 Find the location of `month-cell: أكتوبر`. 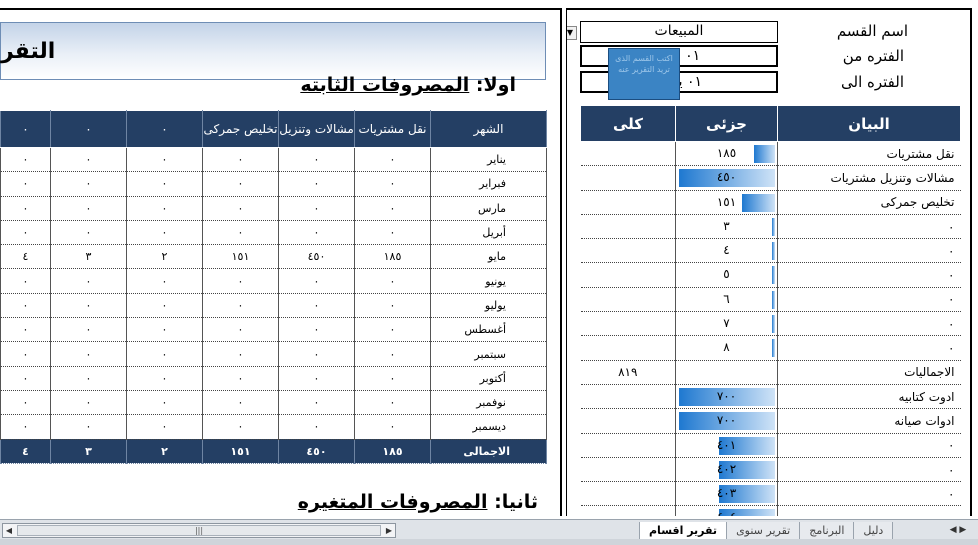

month-cell: أكتوبر is located at coordinates (488, 378).